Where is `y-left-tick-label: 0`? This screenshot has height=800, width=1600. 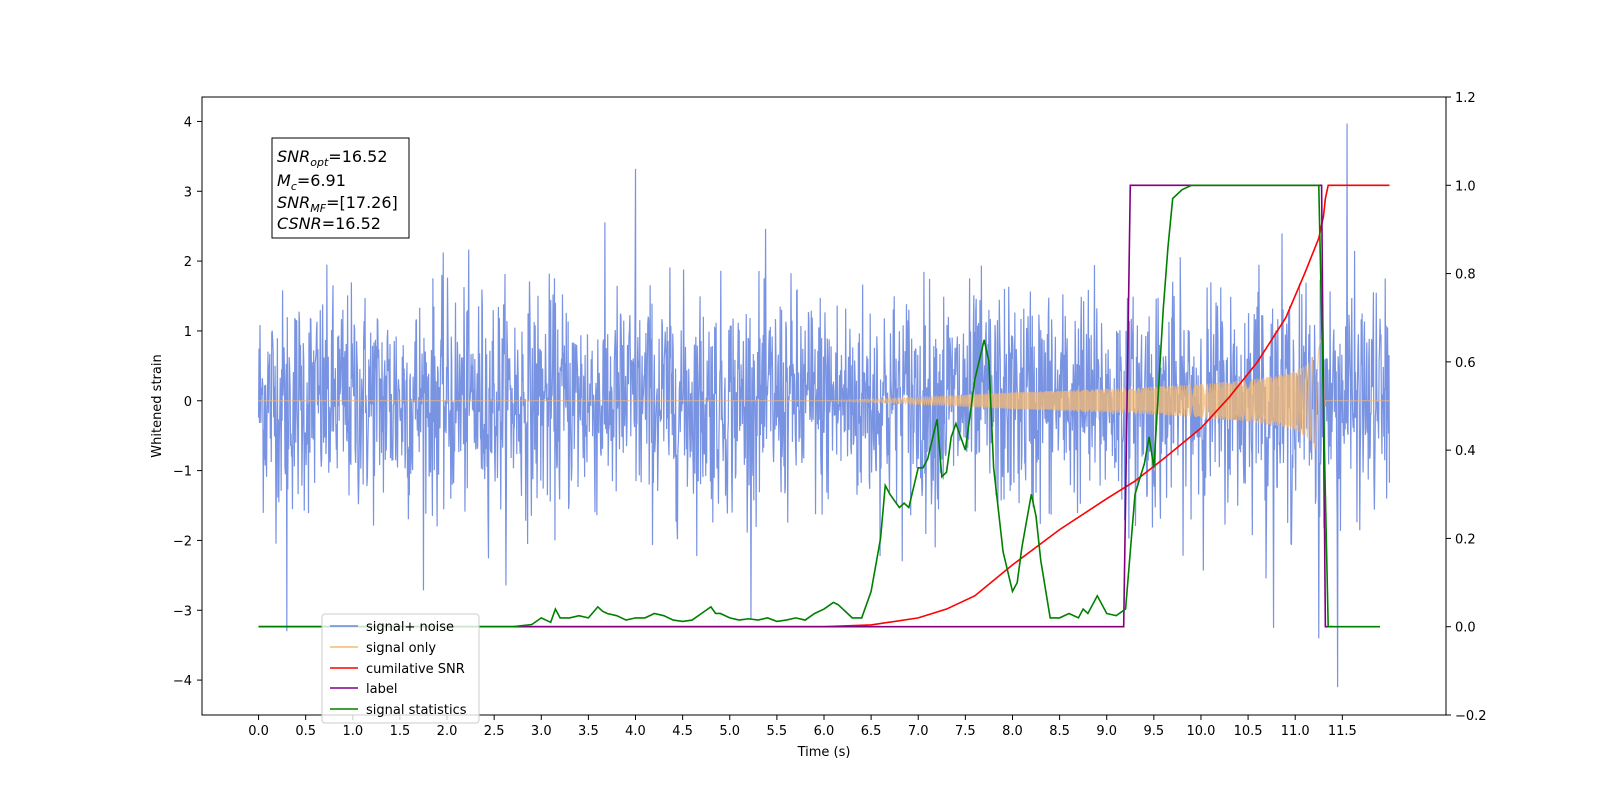
y-left-tick-label: 0 is located at coordinates (188, 402).